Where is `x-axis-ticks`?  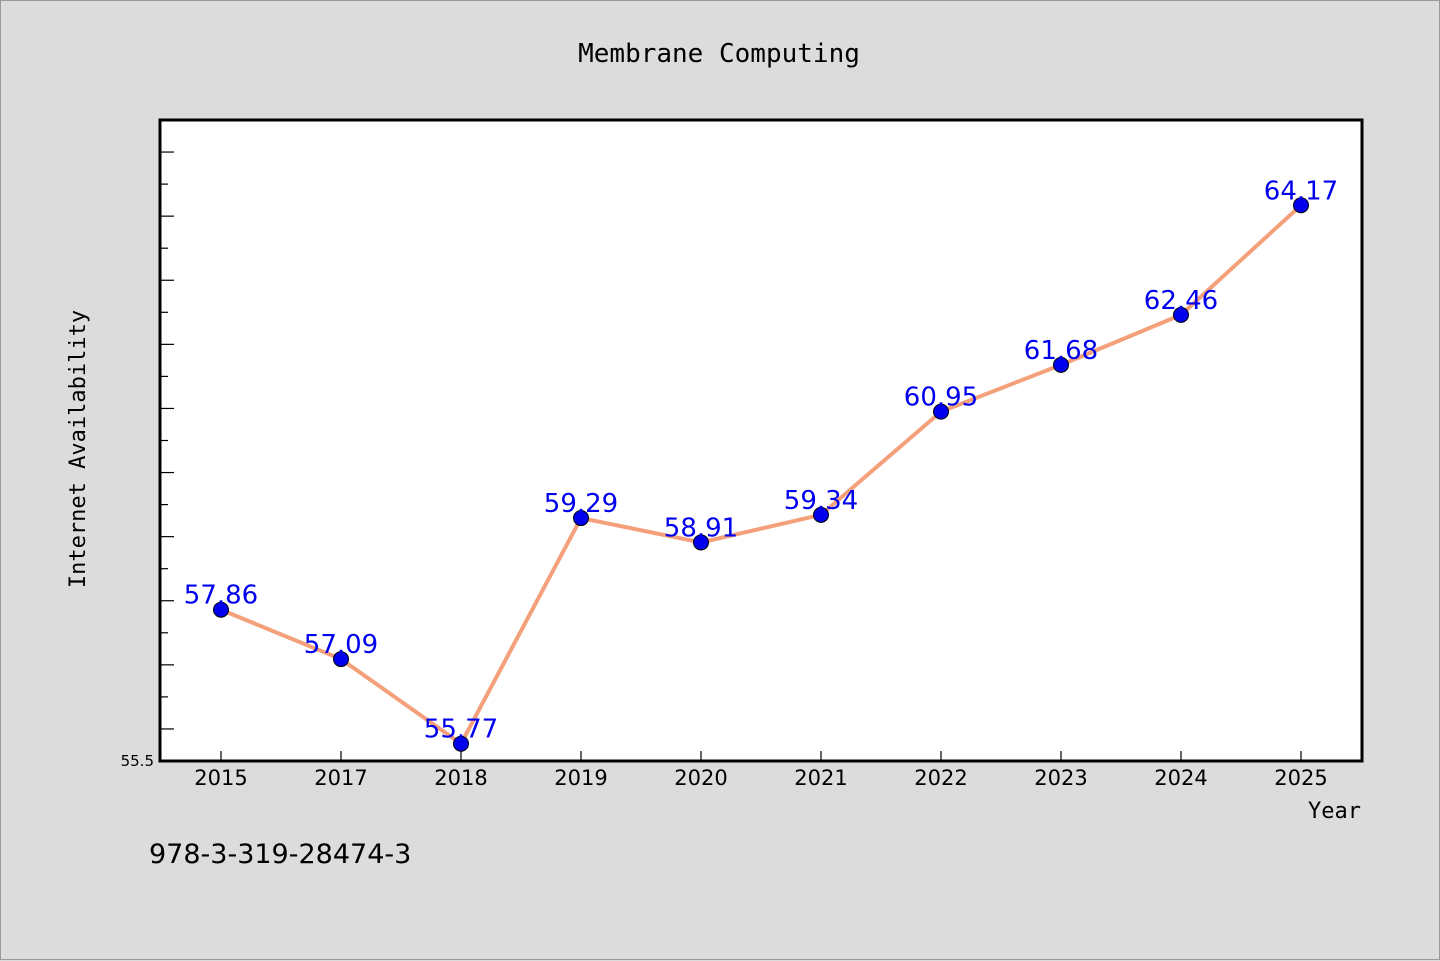 x-axis-ticks is located at coordinates (761, 756).